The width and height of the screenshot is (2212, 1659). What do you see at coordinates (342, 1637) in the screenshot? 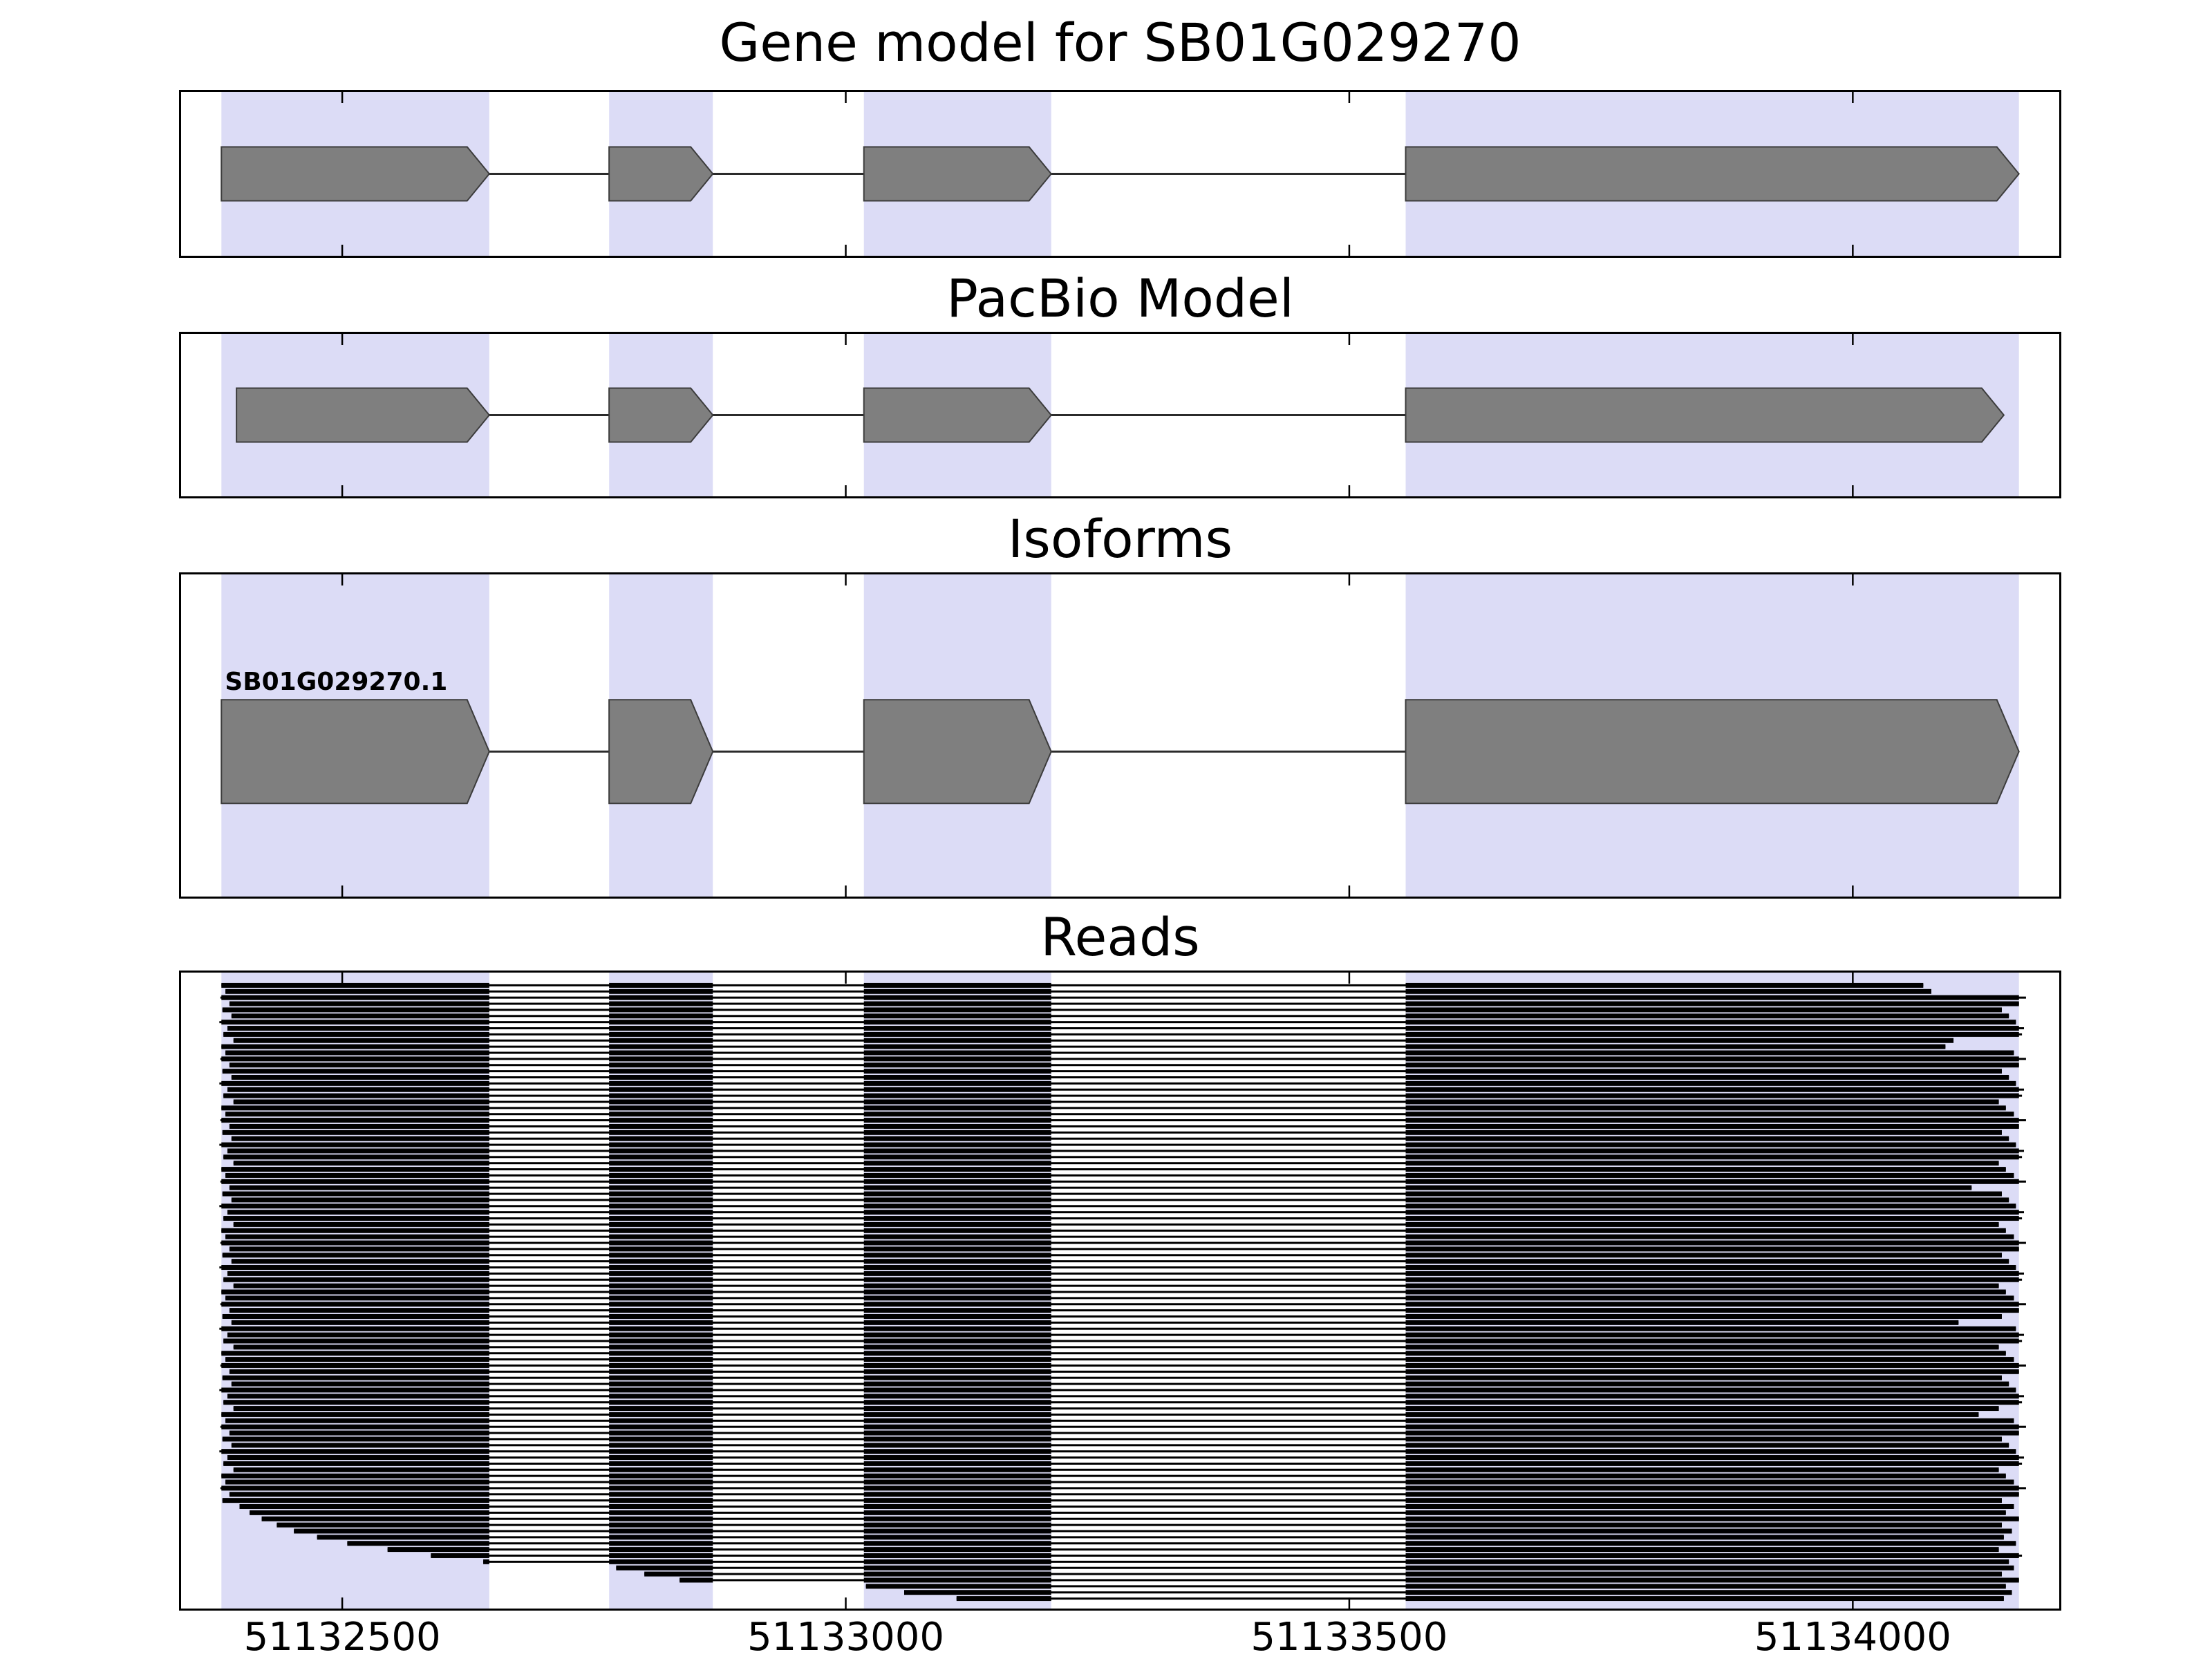
I see `x-tick-label: 51132500` at bounding box center [342, 1637].